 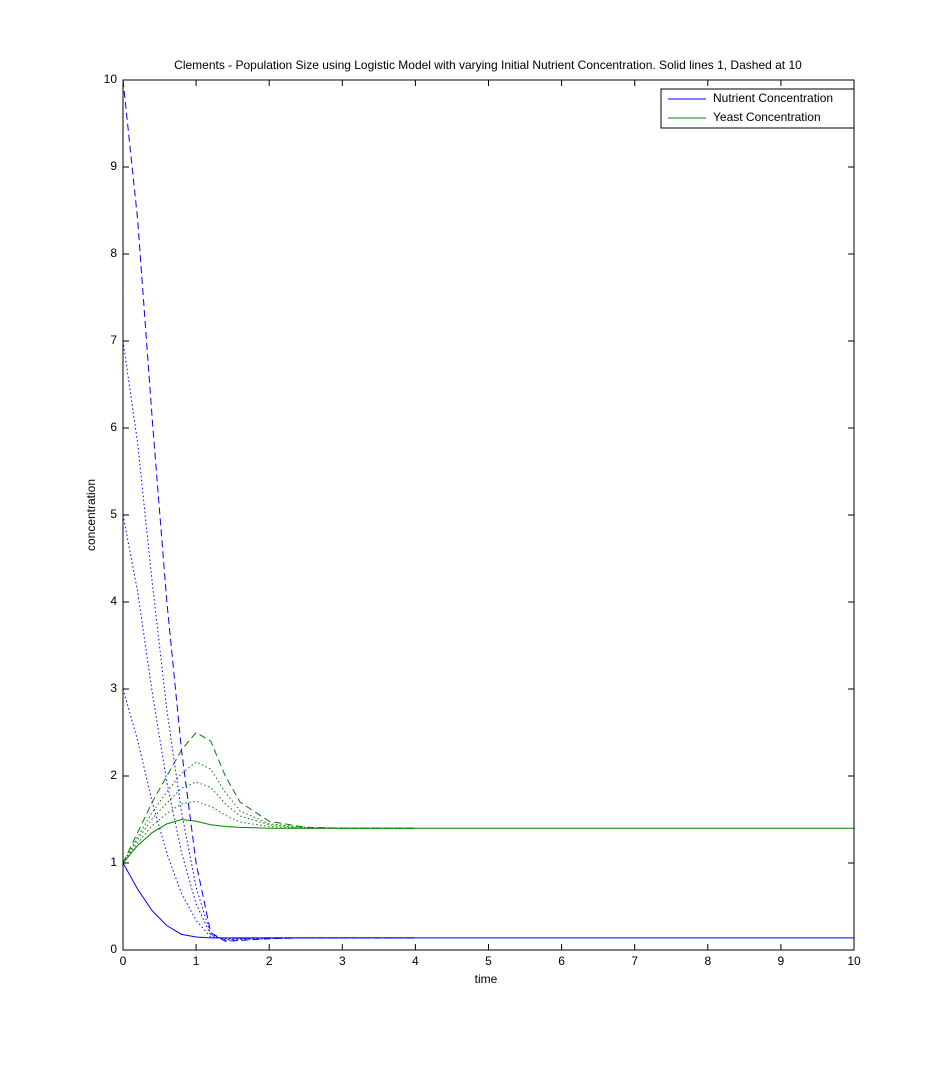 What do you see at coordinates (634, 961) in the screenshot?
I see `x-tick-label: 7` at bounding box center [634, 961].